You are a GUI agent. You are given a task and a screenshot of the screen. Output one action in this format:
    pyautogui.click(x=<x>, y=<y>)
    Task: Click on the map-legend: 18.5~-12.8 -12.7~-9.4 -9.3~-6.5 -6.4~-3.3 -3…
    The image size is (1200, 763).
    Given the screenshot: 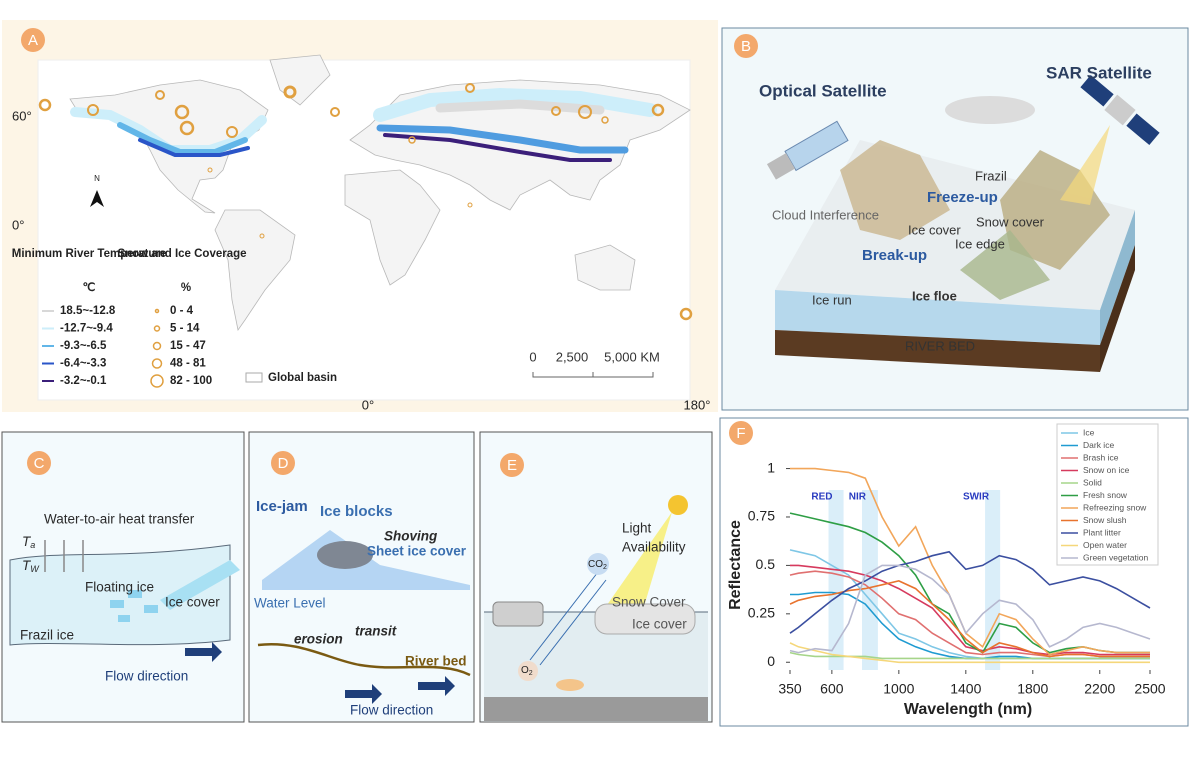 What is the action you would take?
    pyautogui.click(x=127, y=346)
    